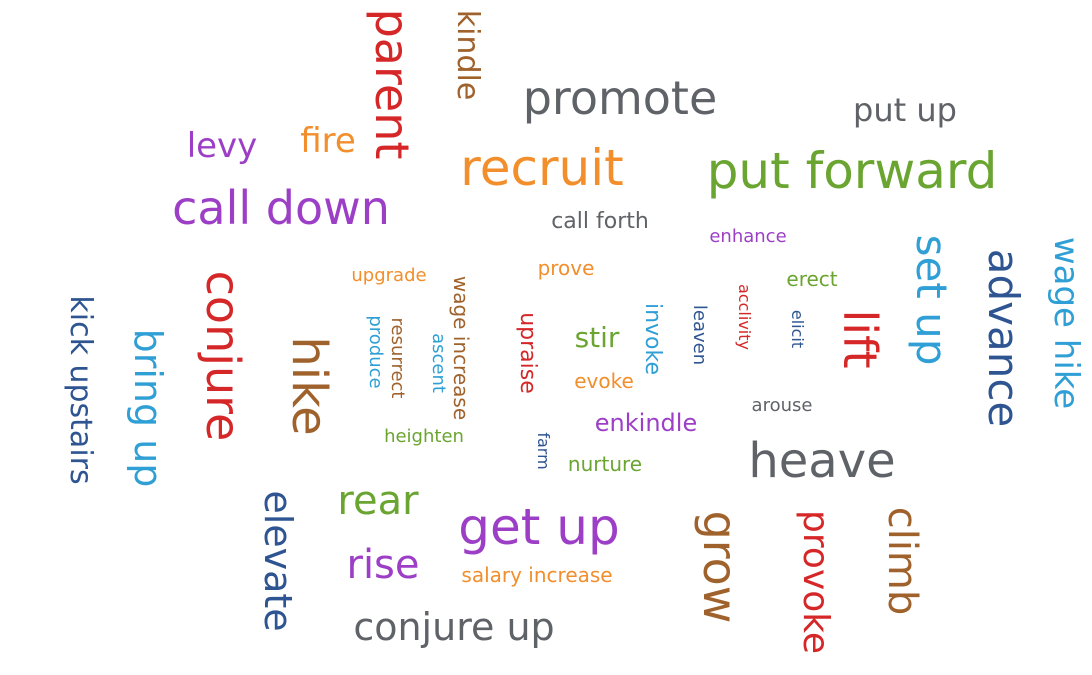 This screenshot has width=1092, height=675. What do you see at coordinates (383, 565) in the screenshot?
I see `word-rise: rise` at bounding box center [383, 565].